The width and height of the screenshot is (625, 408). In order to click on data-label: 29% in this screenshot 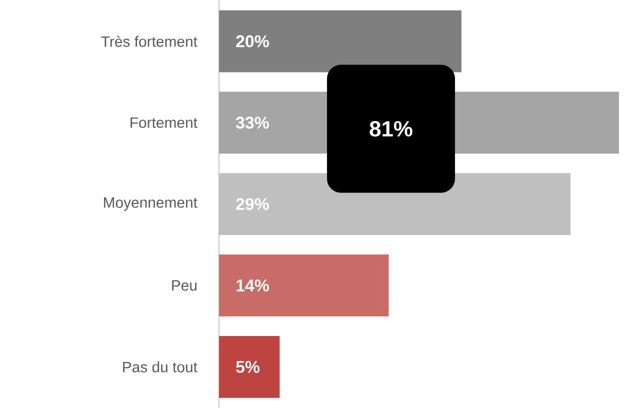, I will do `click(252, 204)`.